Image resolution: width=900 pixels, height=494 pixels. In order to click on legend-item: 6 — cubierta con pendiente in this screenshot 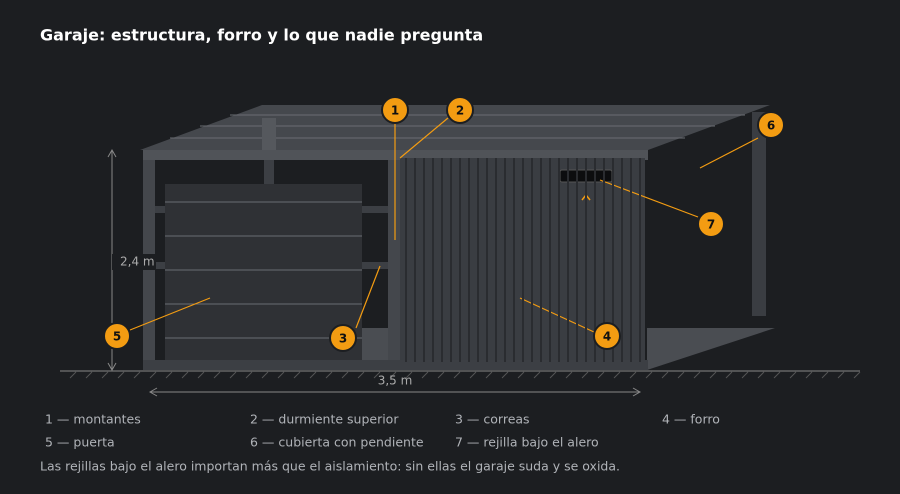, I will do `click(337, 442)`.